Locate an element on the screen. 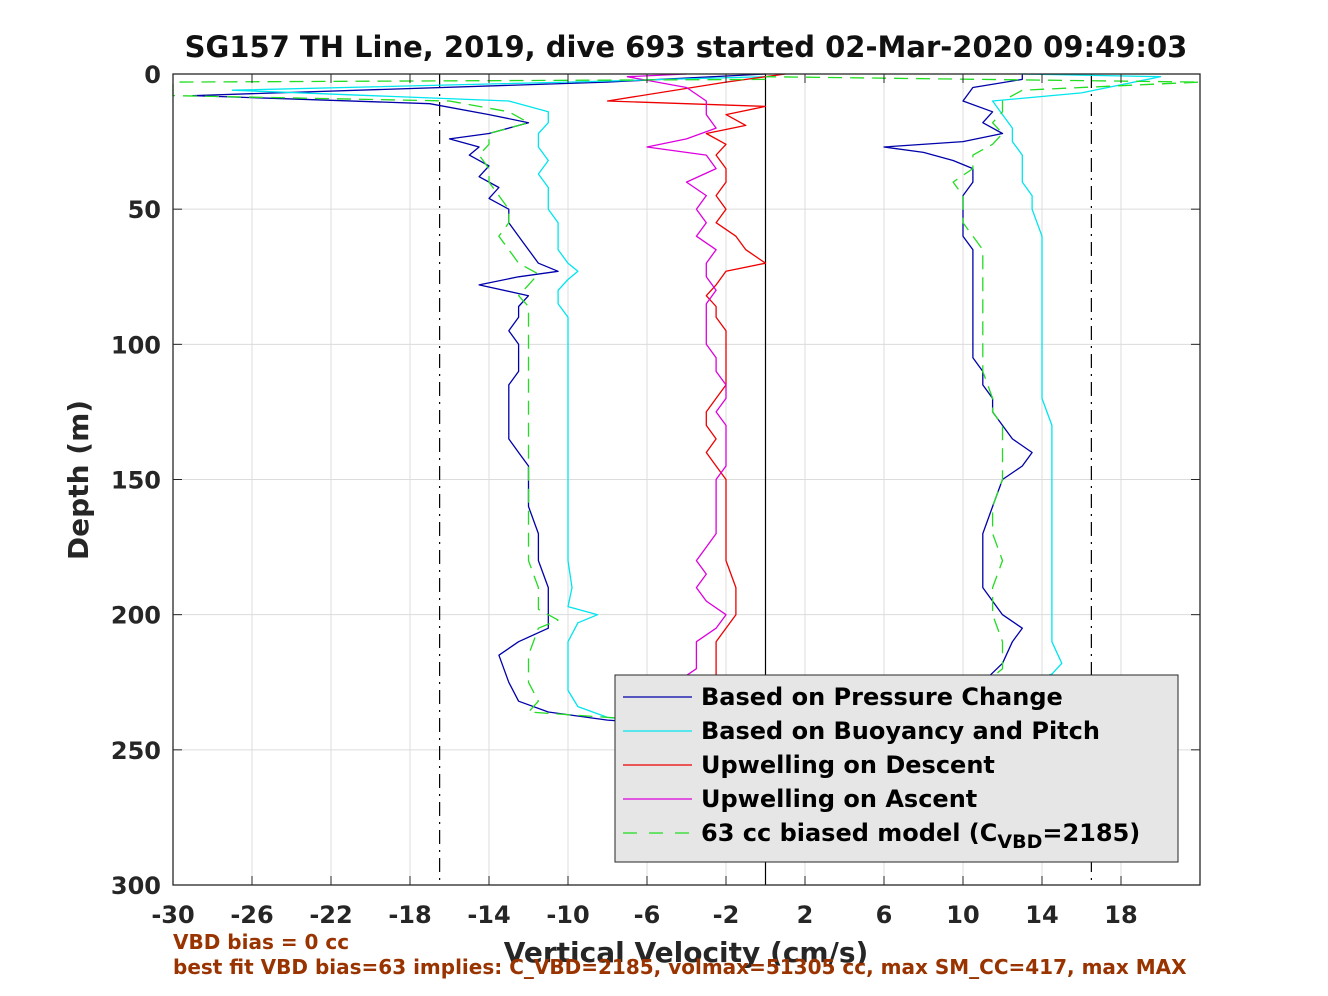  legend-label: Upwelling on Ascent is located at coordinates (839, 799).